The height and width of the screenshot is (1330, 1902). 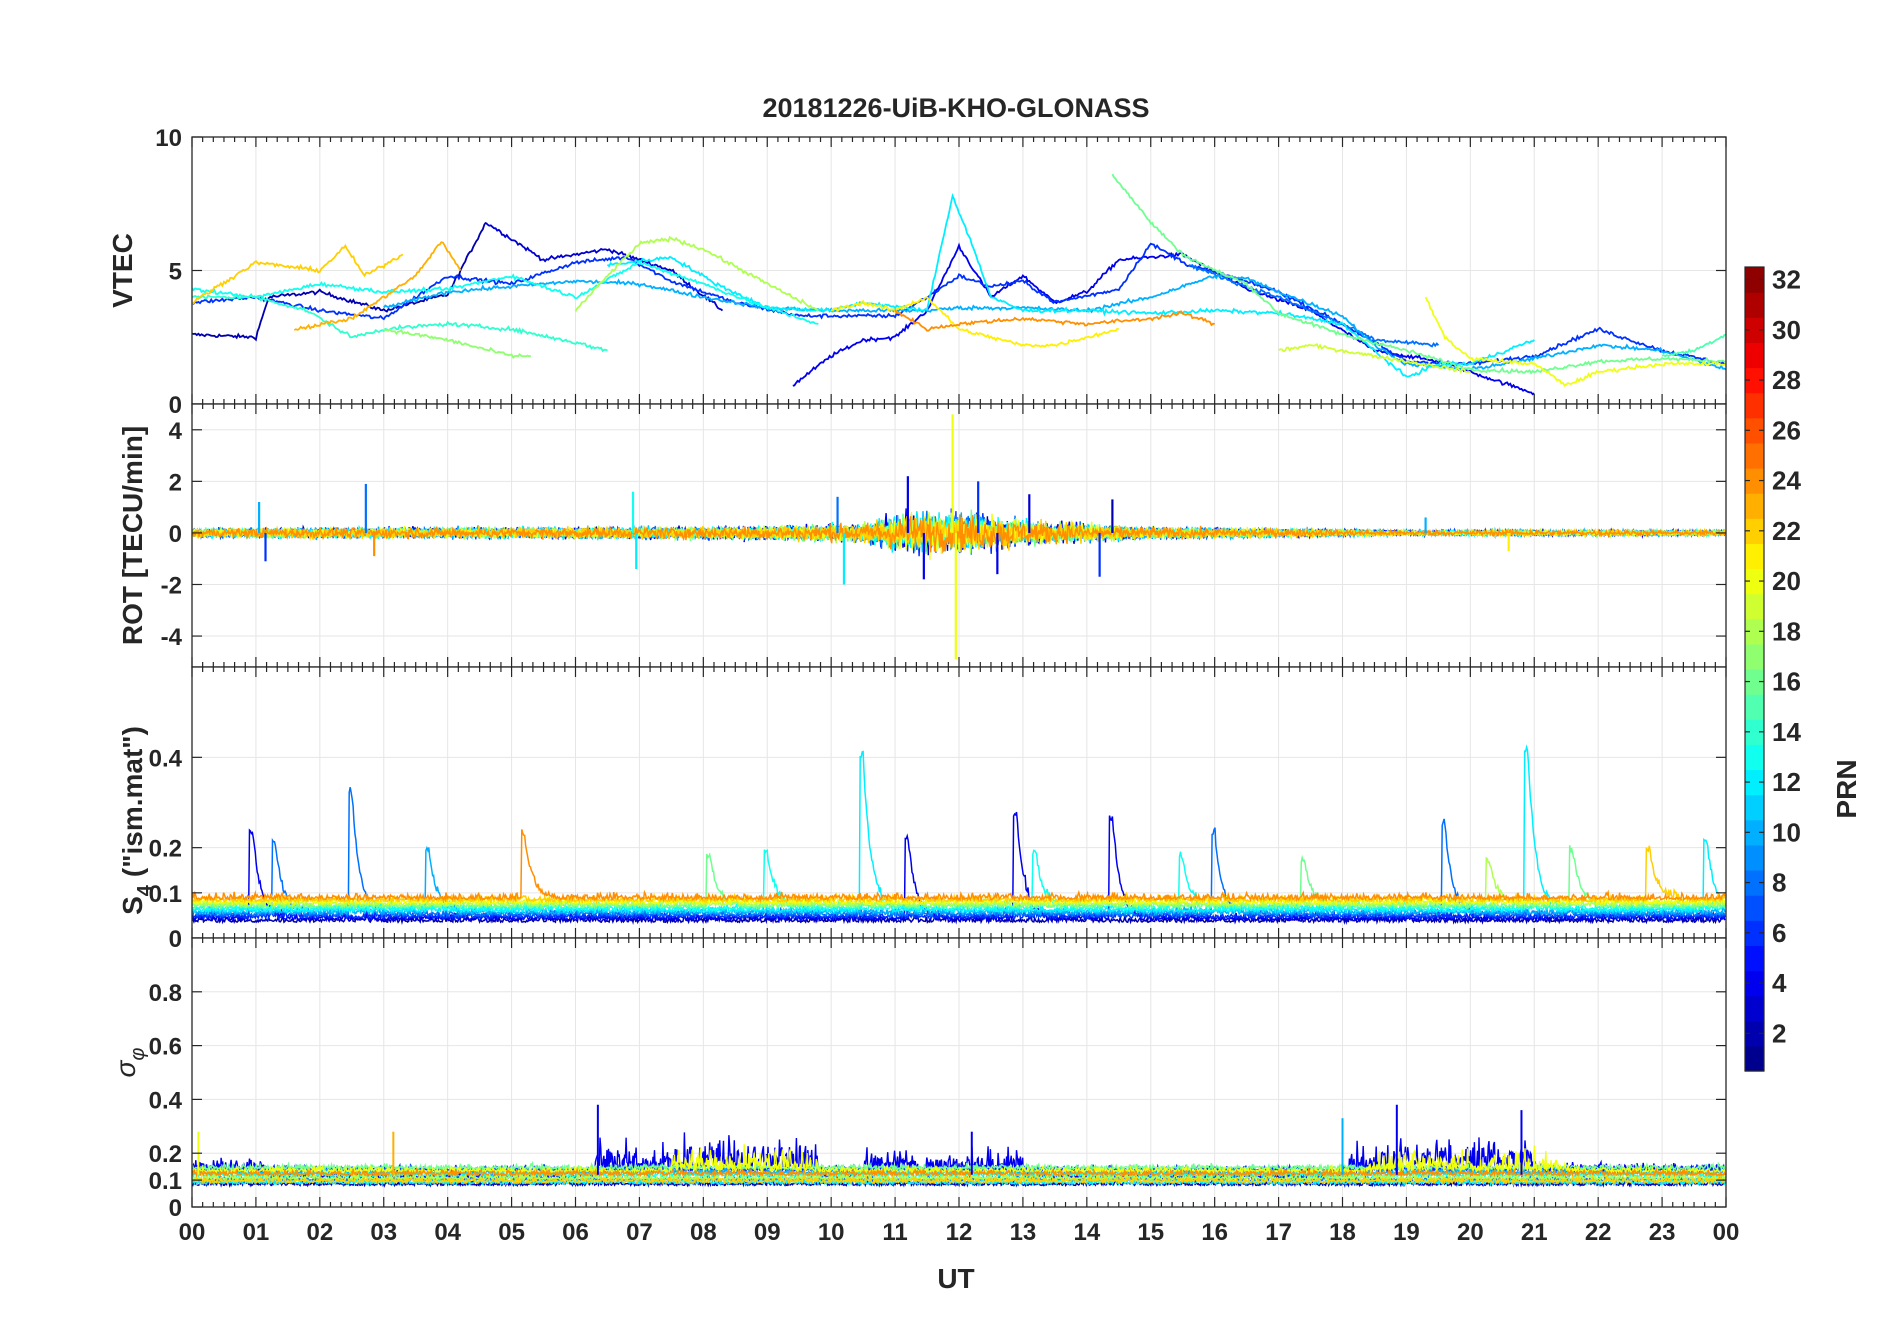 I want to click on xtick-label: 13, so click(x=1023, y=1232).